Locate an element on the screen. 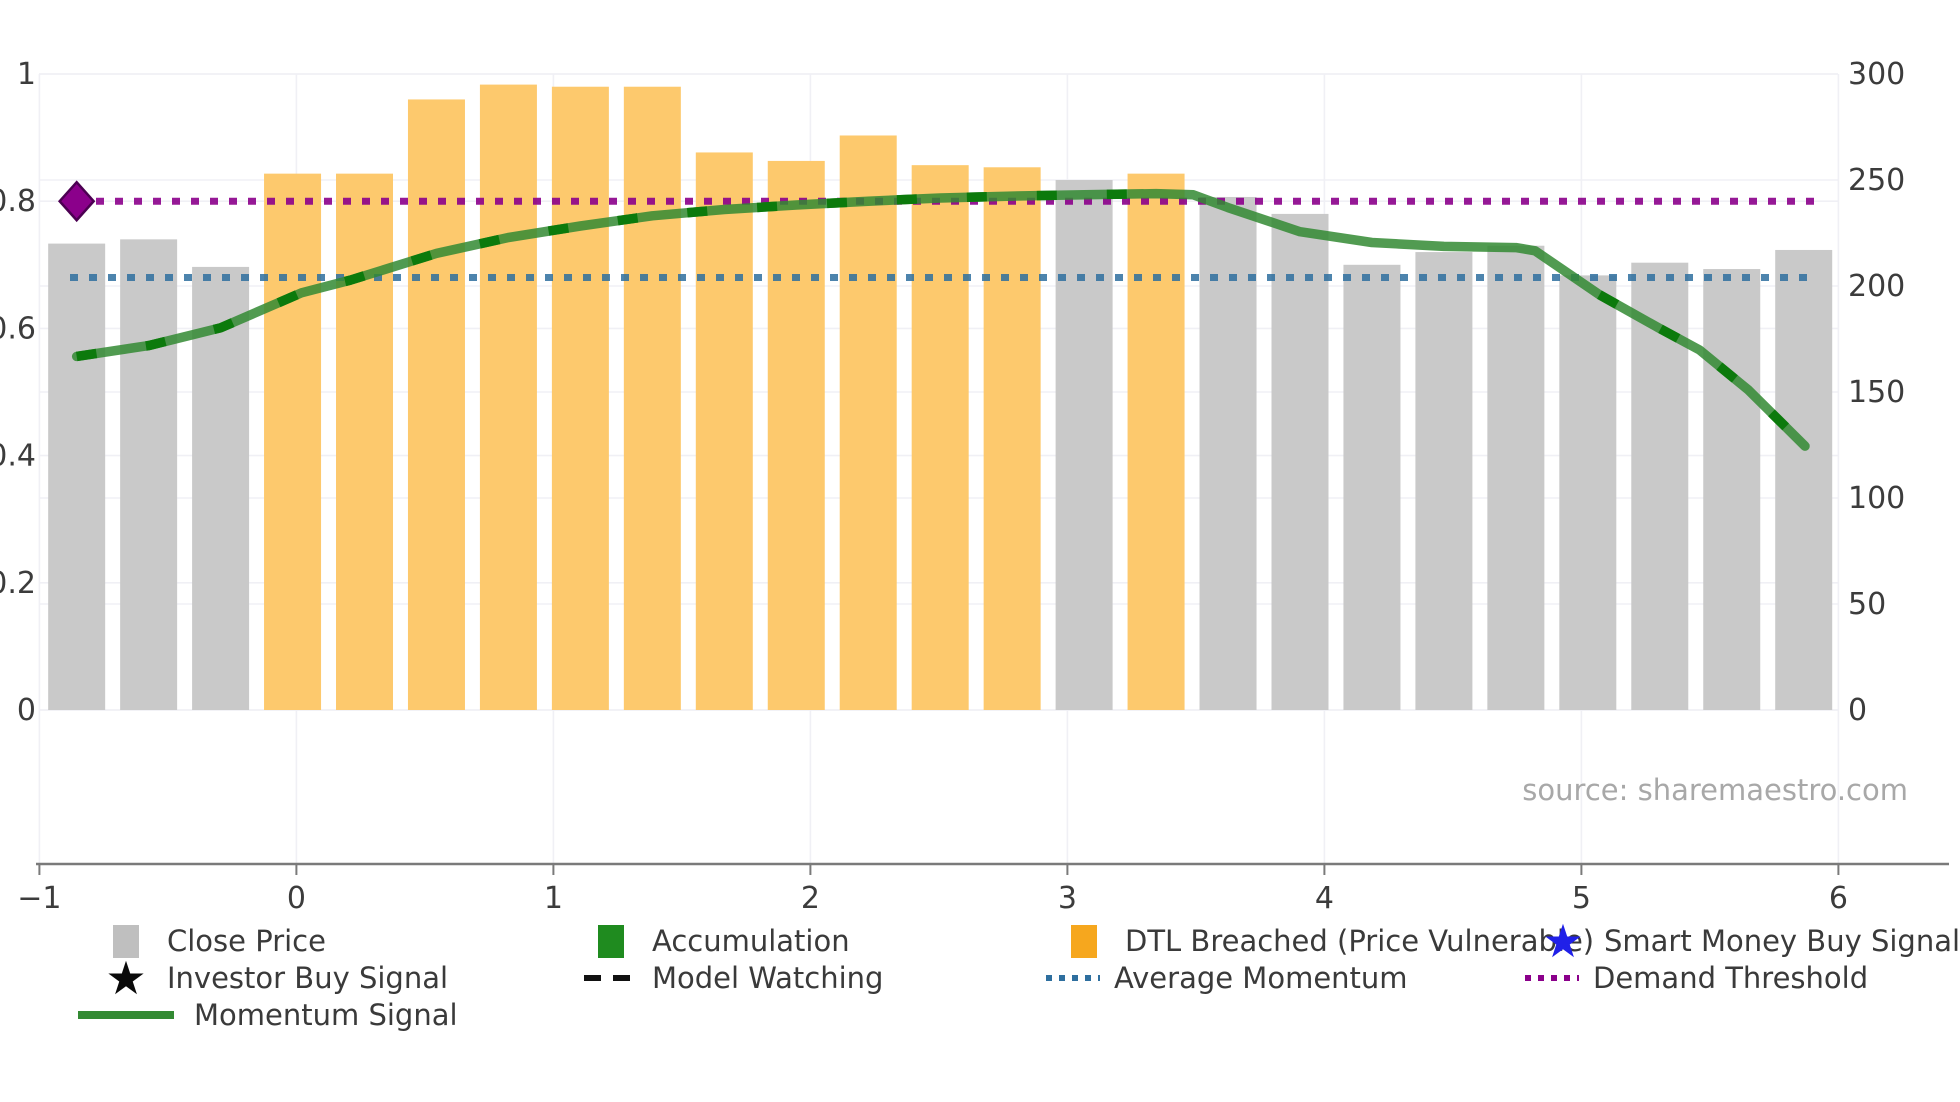 This screenshot has width=1960, height=1102. x-tick-label: 3 is located at coordinates (1067, 898).